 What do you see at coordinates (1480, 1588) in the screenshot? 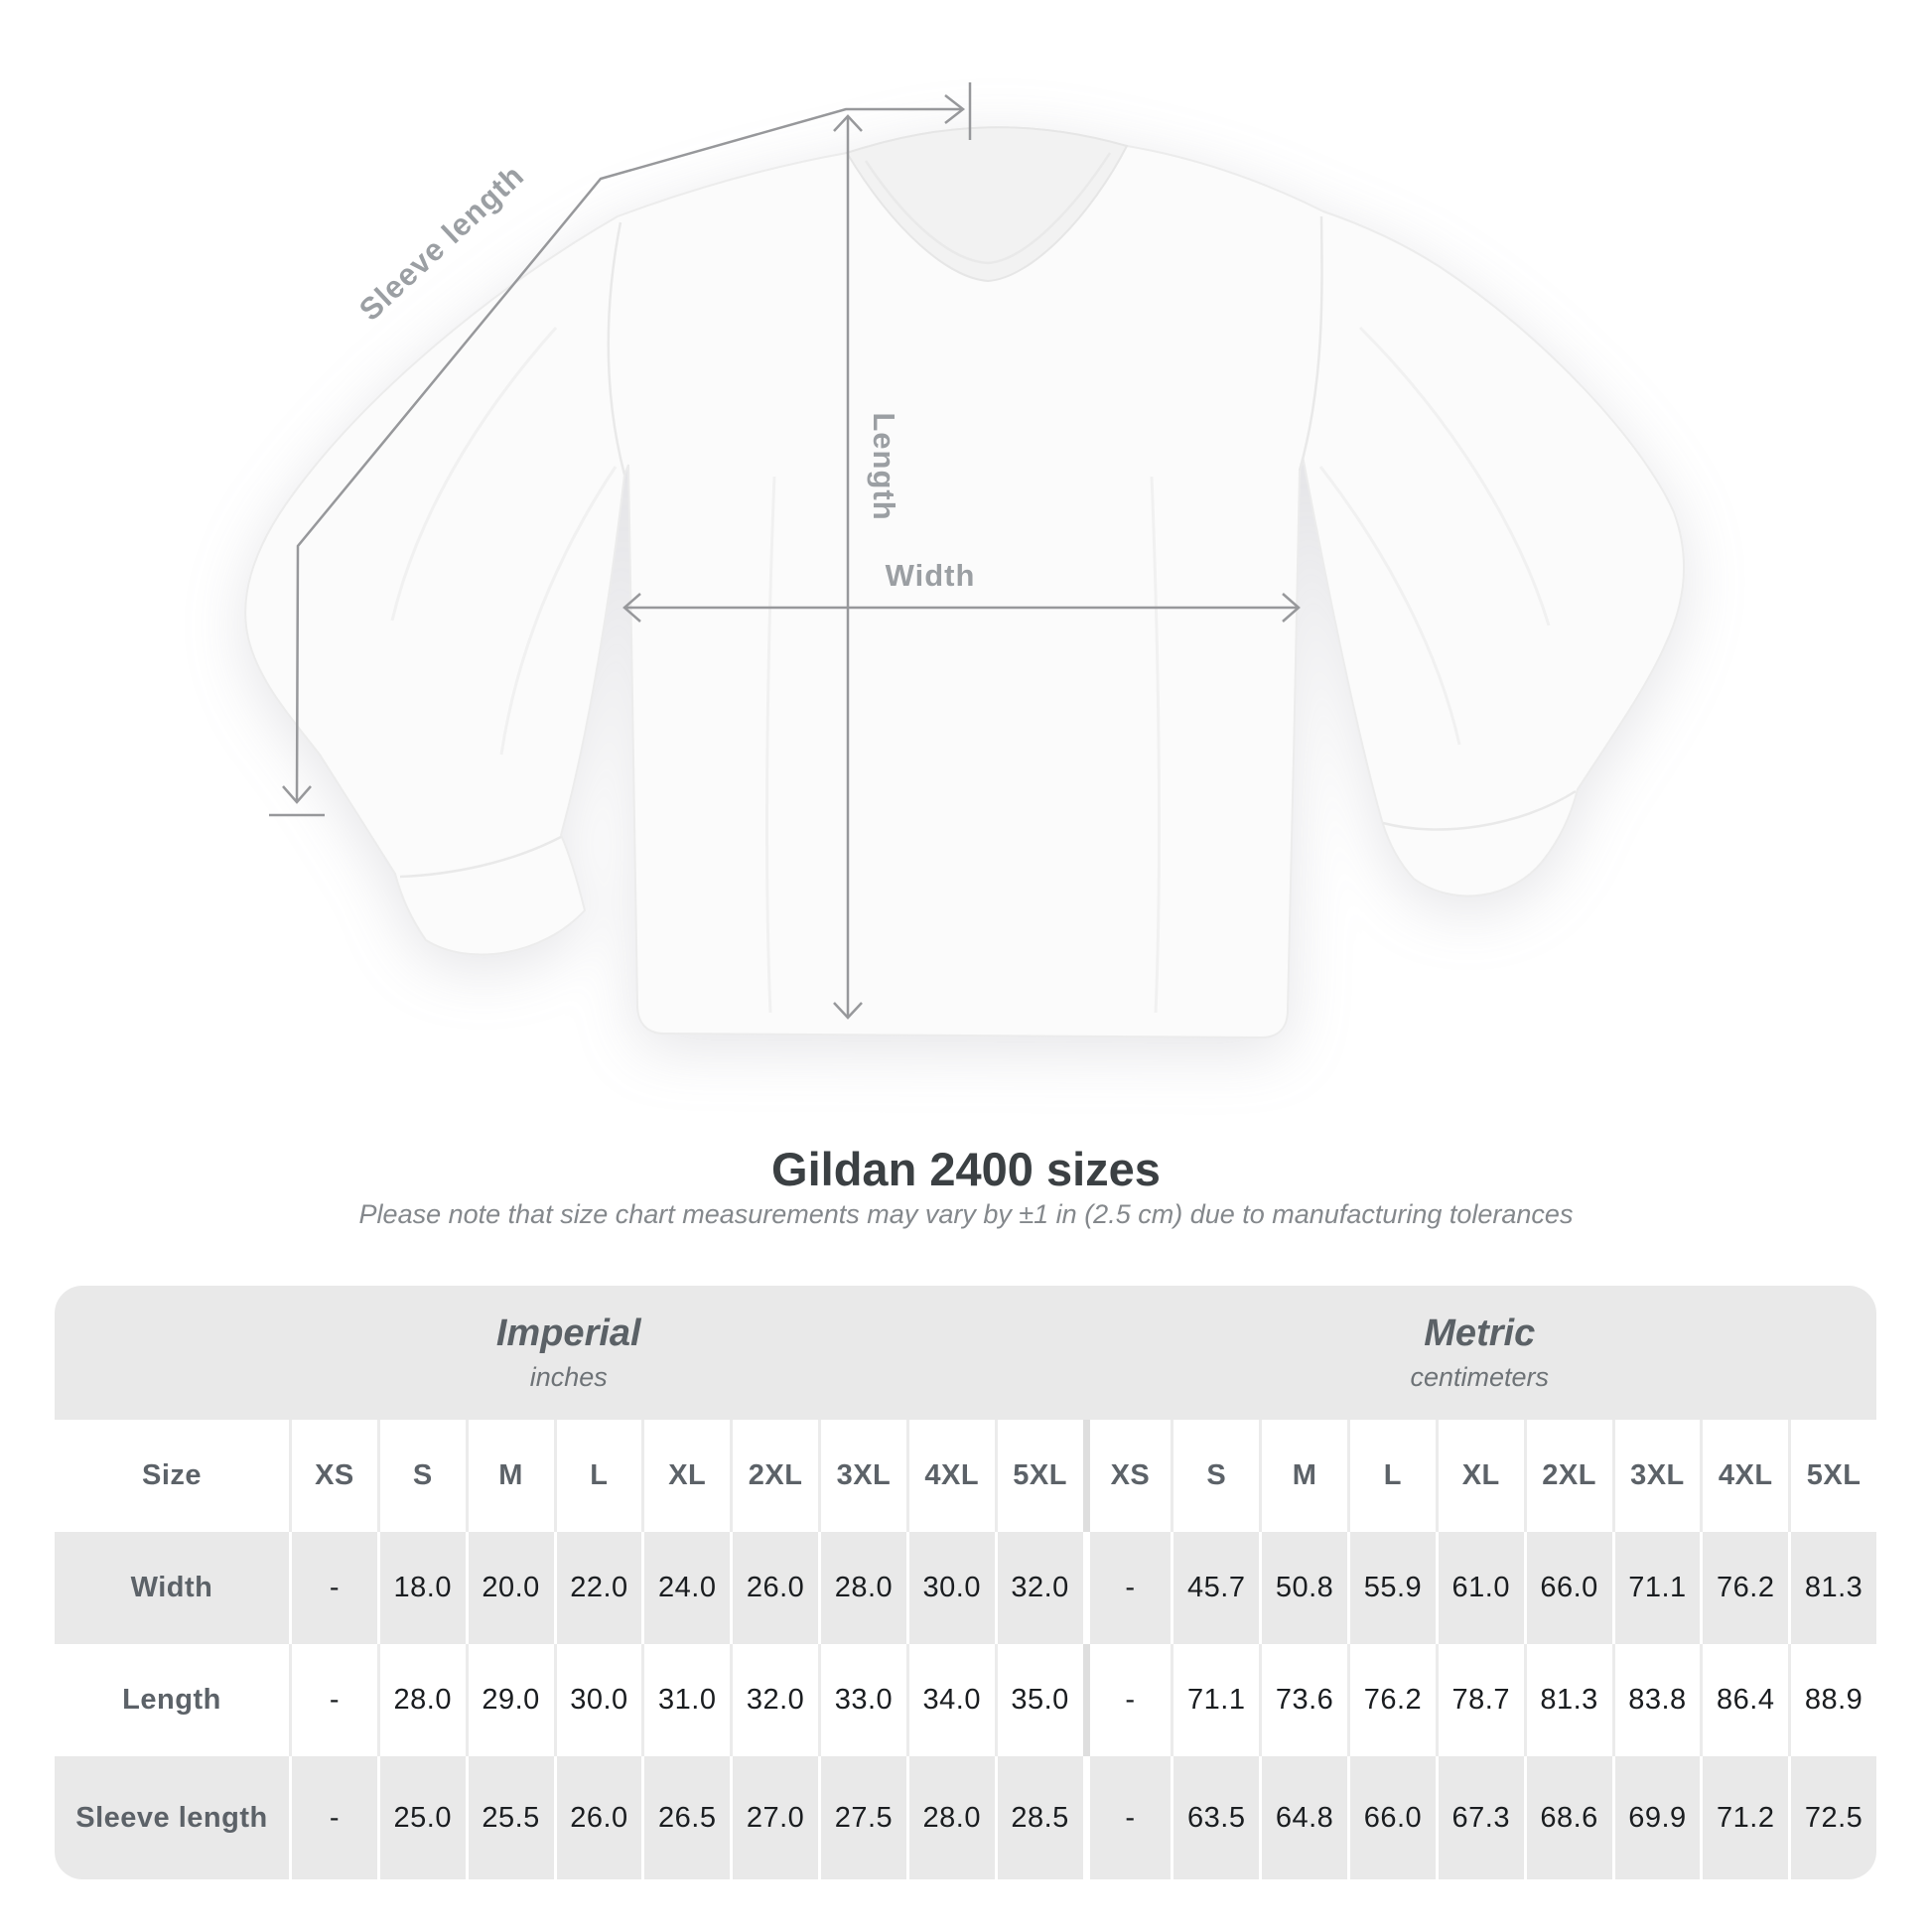
I see `value-cell: 61.0` at bounding box center [1480, 1588].